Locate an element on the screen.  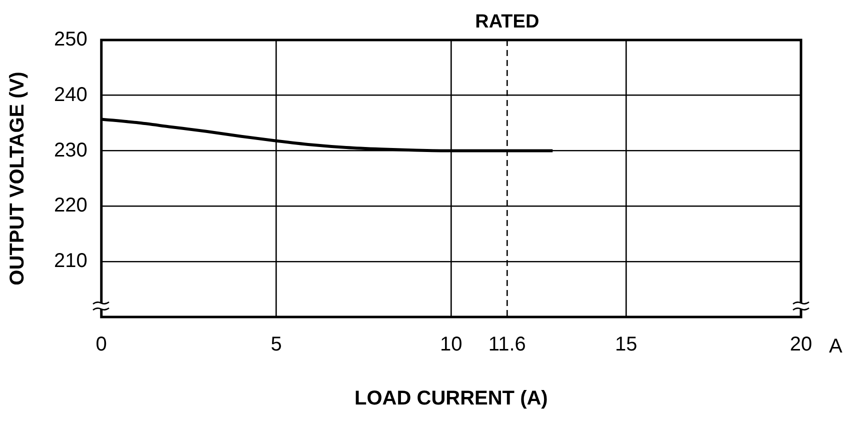
y-tick-label: 210 is located at coordinates (71, 261).